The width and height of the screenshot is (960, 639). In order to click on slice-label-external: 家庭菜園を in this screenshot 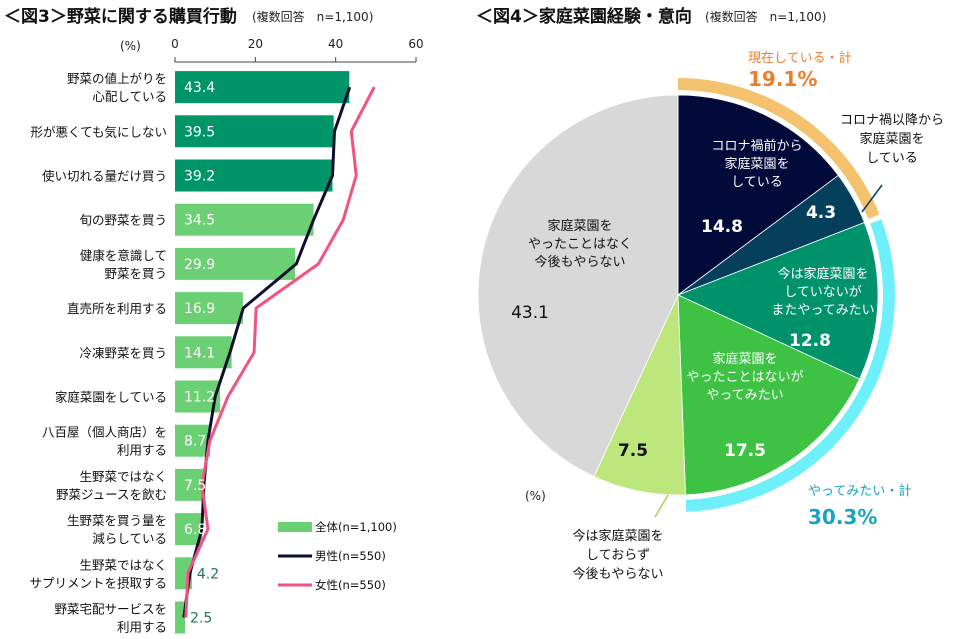, I will do `click(891, 139)`.